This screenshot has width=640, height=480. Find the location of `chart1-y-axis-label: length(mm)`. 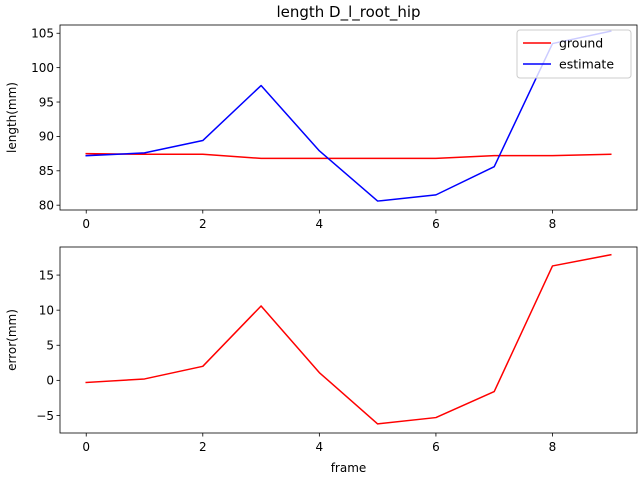

chart1-y-axis-label: length(mm) is located at coordinates (12, 117).